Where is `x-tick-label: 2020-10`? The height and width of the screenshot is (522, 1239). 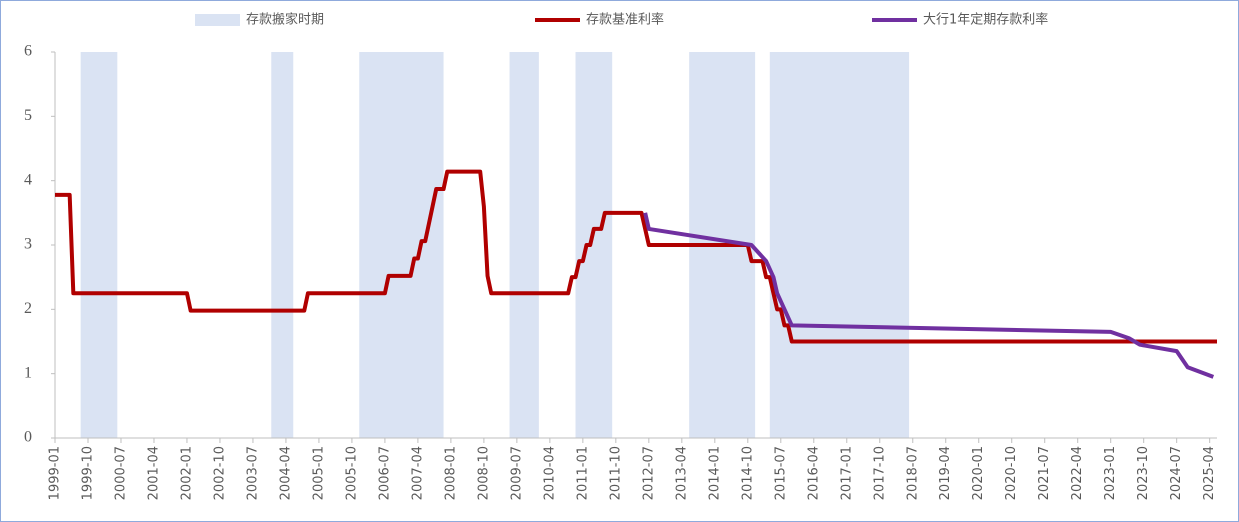
x-tick-label: 2020-10 is located at coordinates (1011, 473).